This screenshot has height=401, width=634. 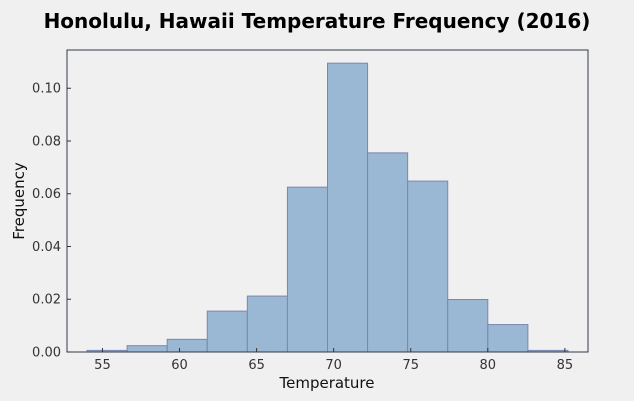 What do you see at coordinates (333, 365) in the screenshot?
I see `x-tick-label-3: 70` at bounding box center [333, 365].